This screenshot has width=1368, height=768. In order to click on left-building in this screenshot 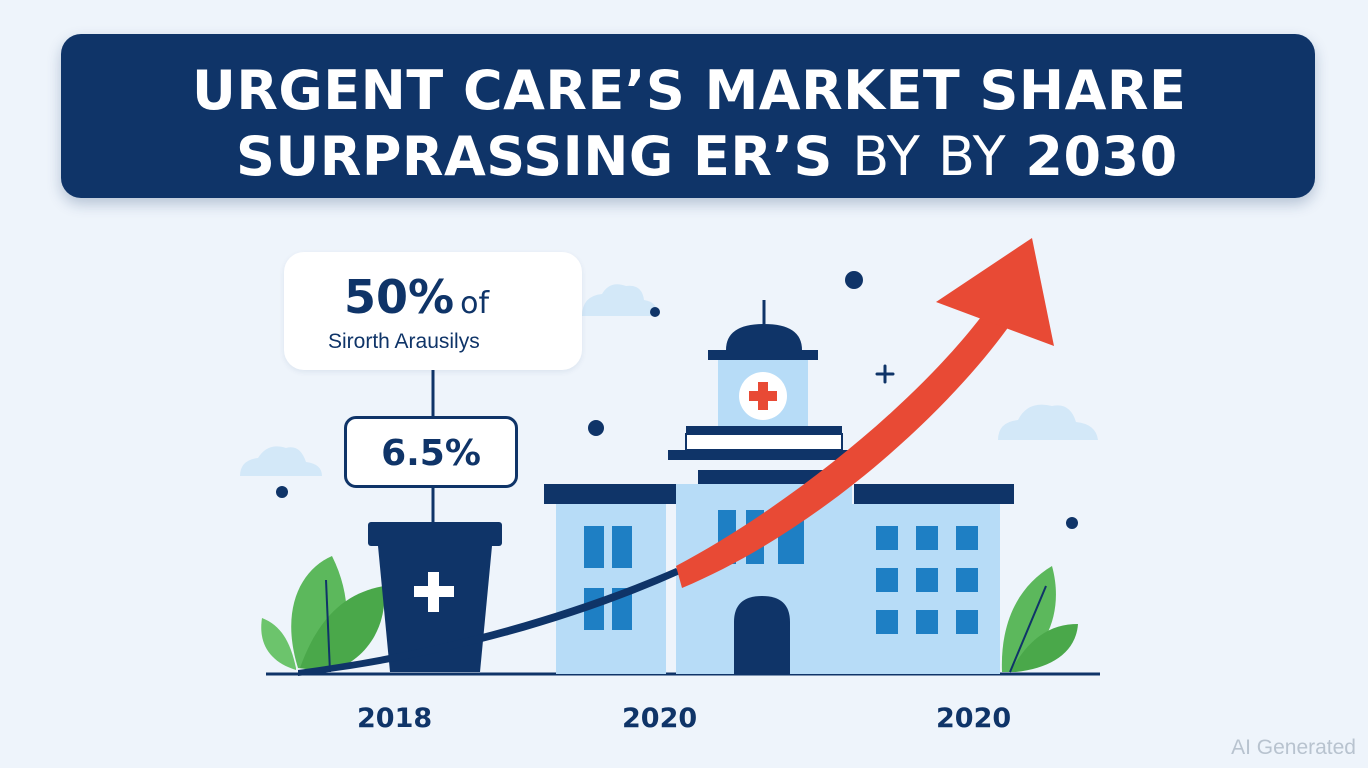, I will do `click(610, 579)`.